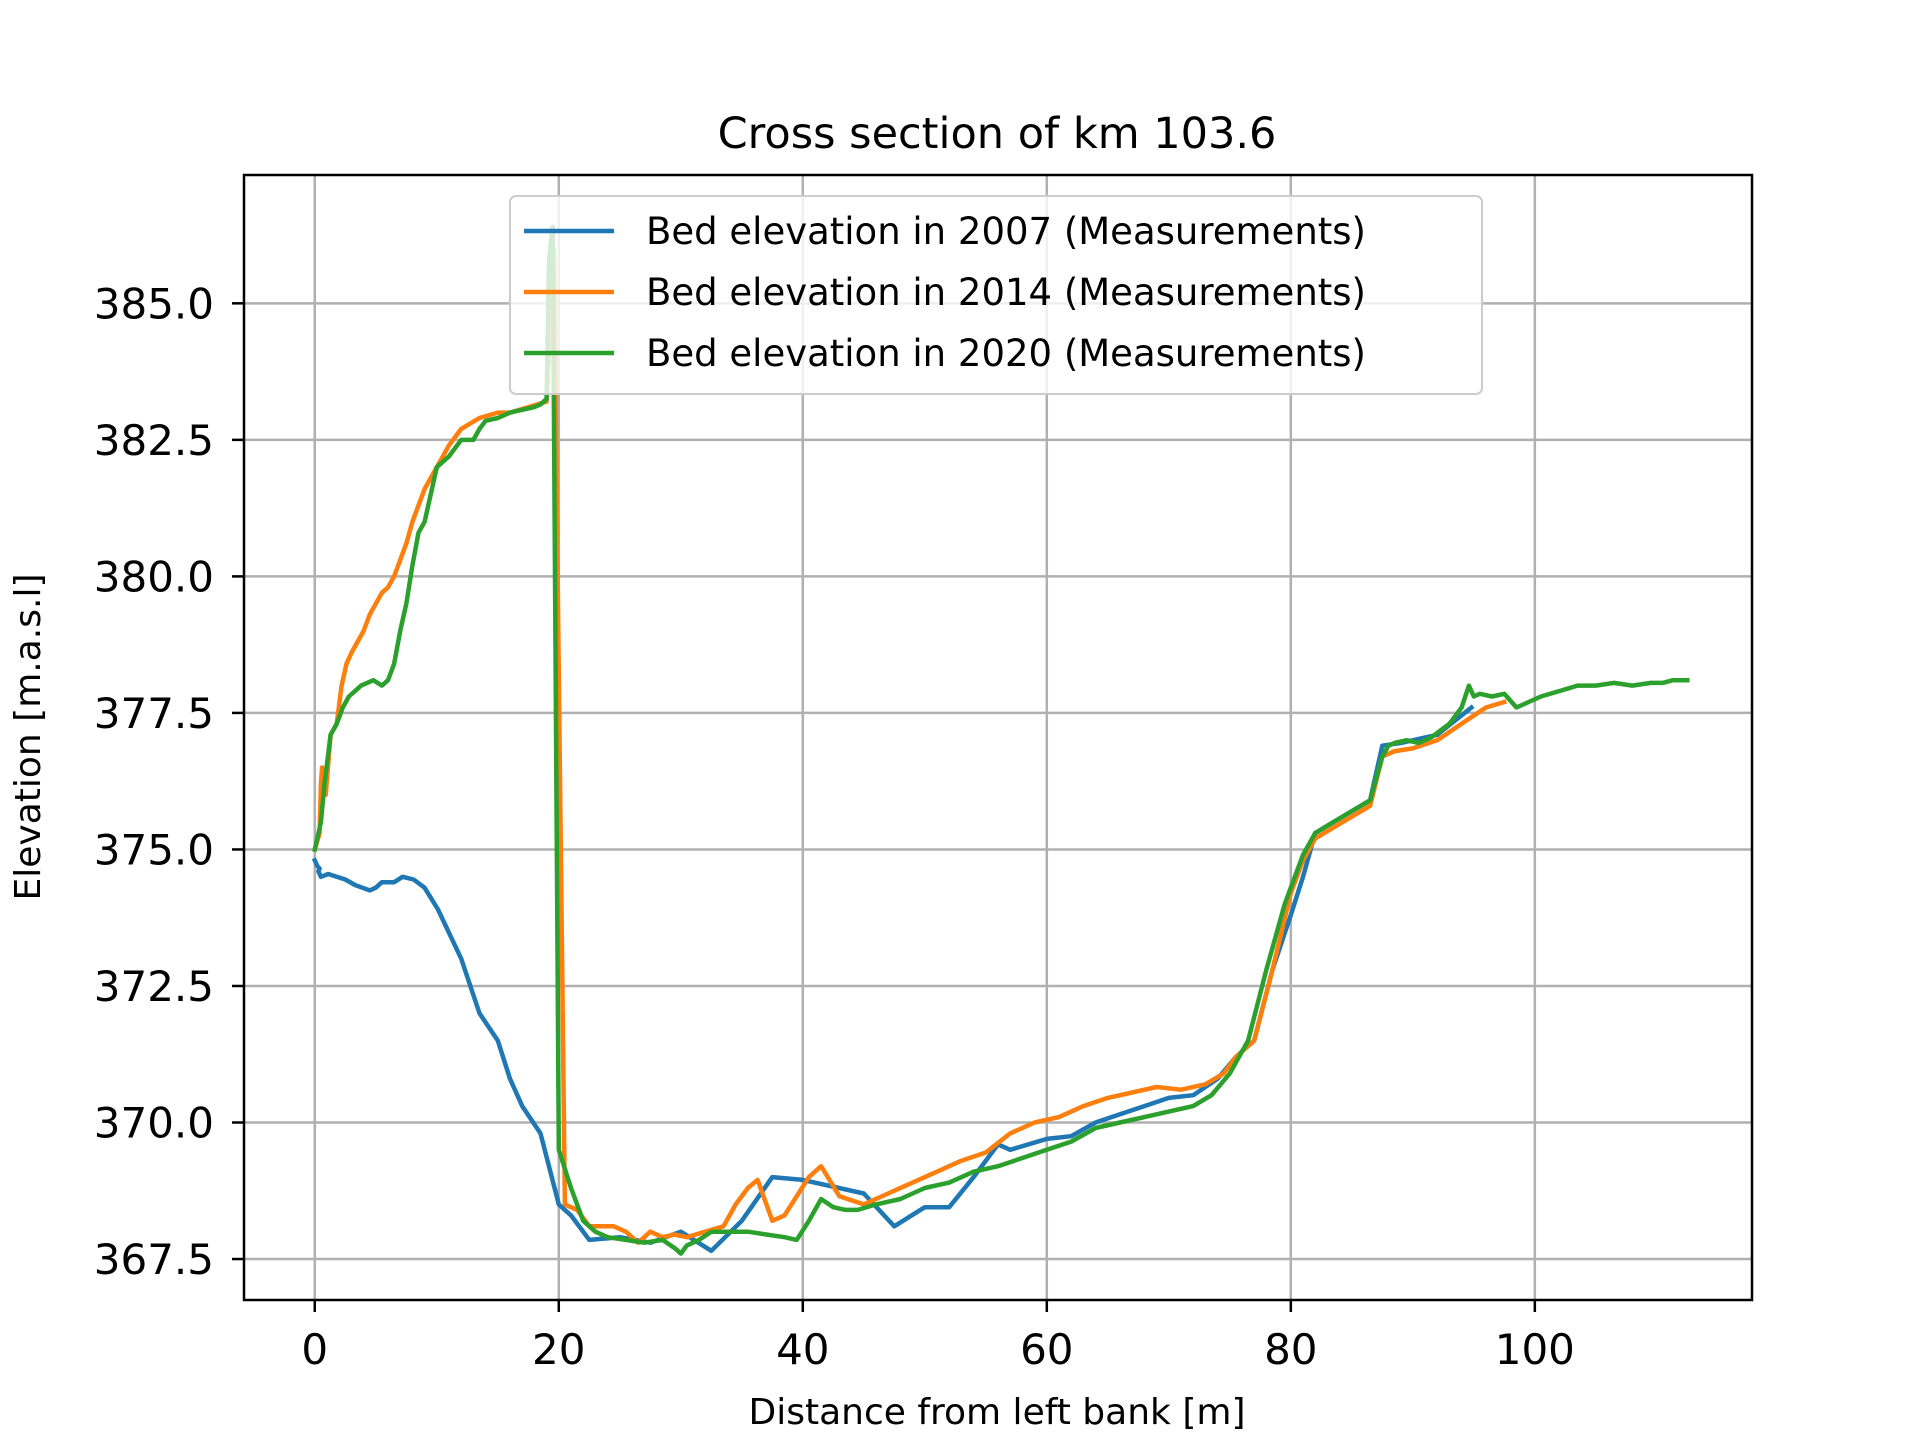  What do you see at coordinates (154, 986) in the screenshot?
I see `y-tick-label: 372.5` at bounding box center [154, 986].